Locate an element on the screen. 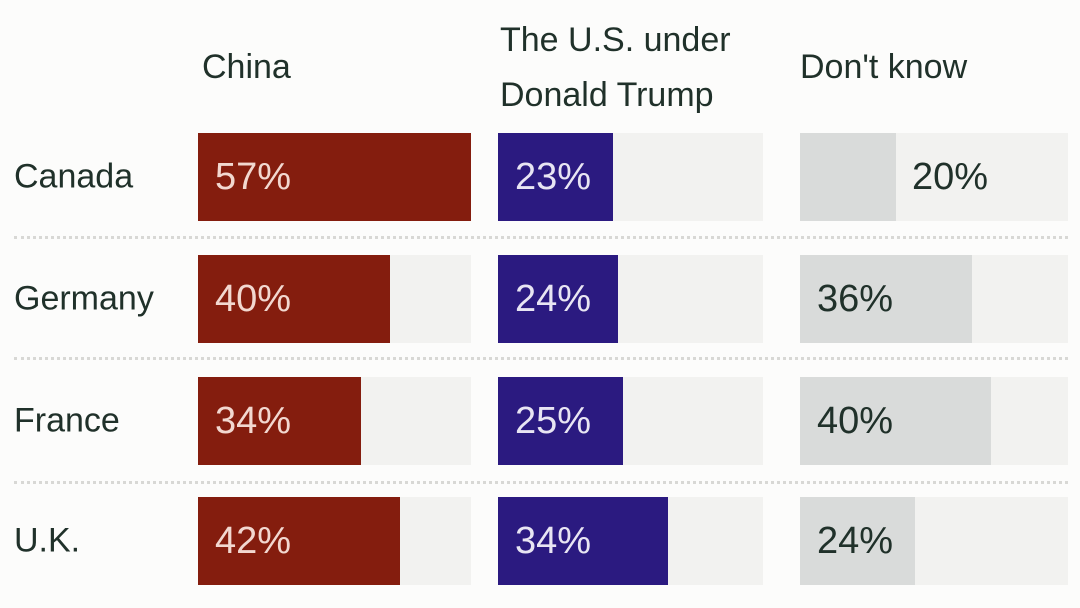 The image size is (1080, 608). table-row-france: France 34% 25% 40% is located at coordinates (540, 421).